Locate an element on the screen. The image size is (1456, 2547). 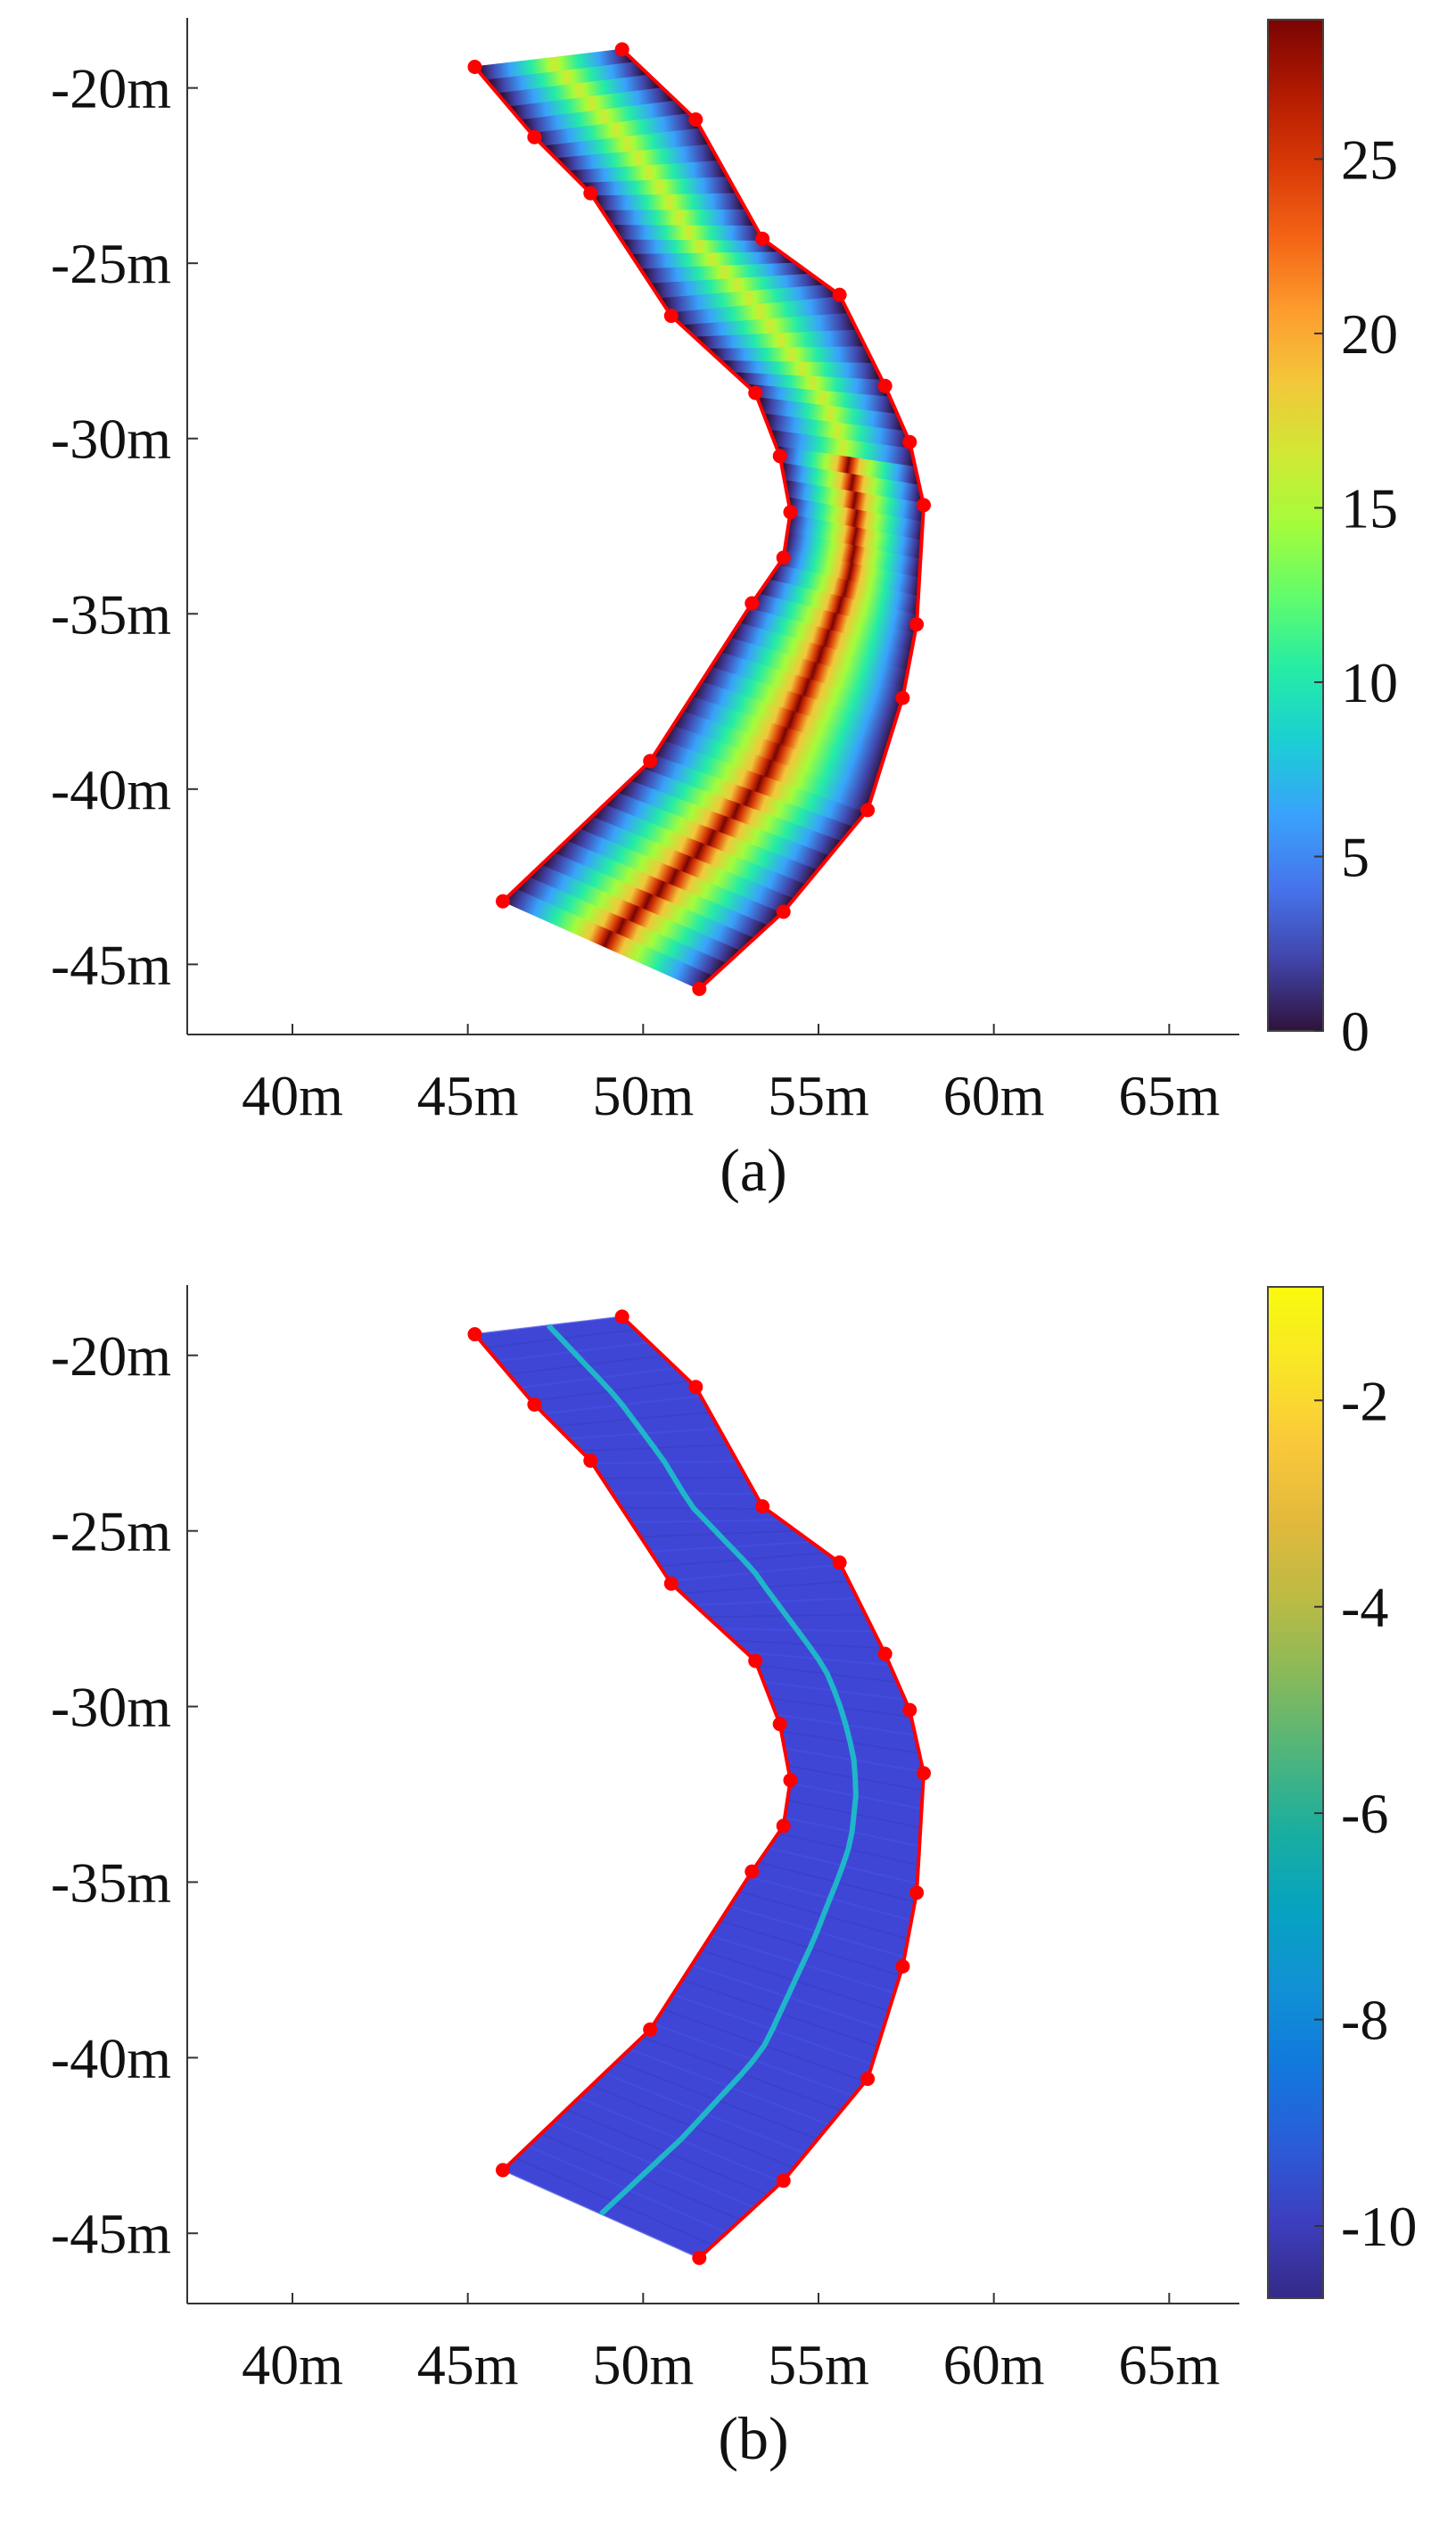
field-b is located at coordinates (699, 1787).